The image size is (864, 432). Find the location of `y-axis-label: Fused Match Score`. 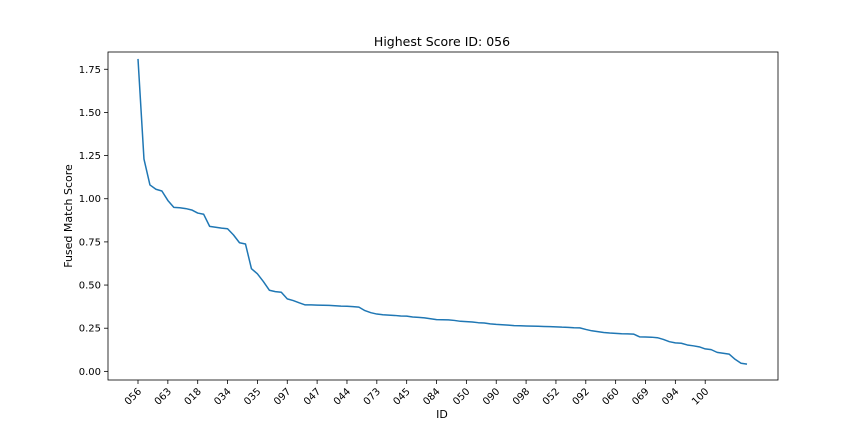

y-axis-label: Fused Match Score is located at coordinates (68, 216).